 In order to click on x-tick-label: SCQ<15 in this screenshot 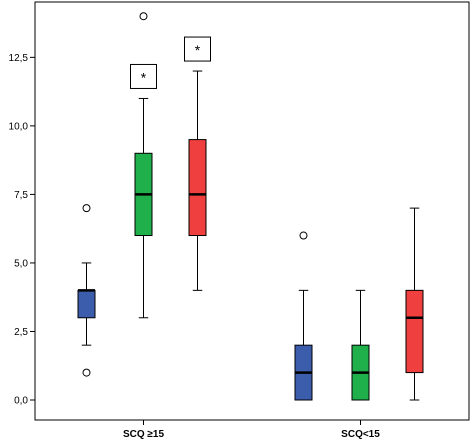, I will do `click(360, 434)`.